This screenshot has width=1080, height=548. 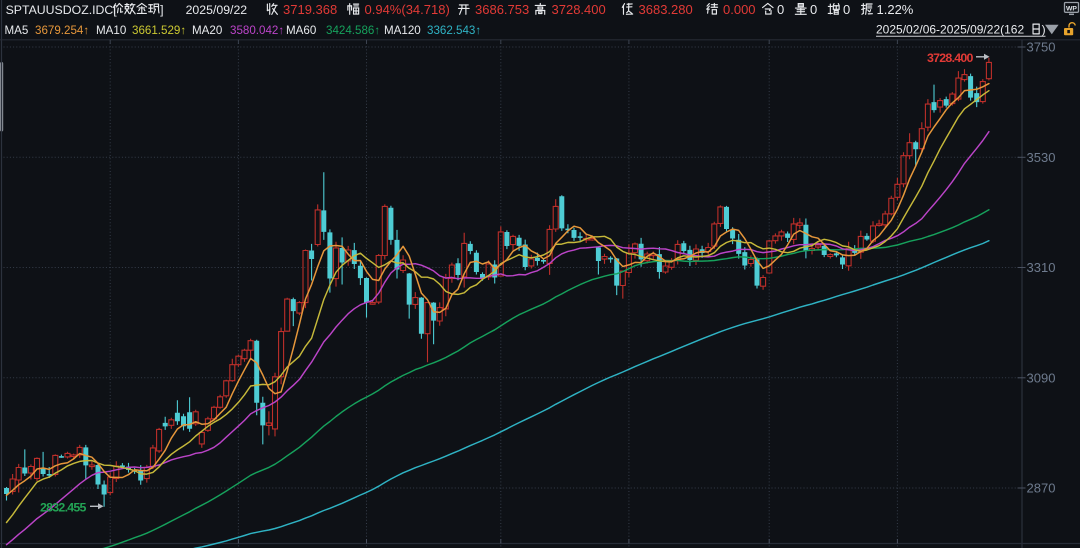 What do you see at coordinates (62, 30) in the screenshot?
I see `svg-text: 3679.254↑` at bounding box center [62, 30].